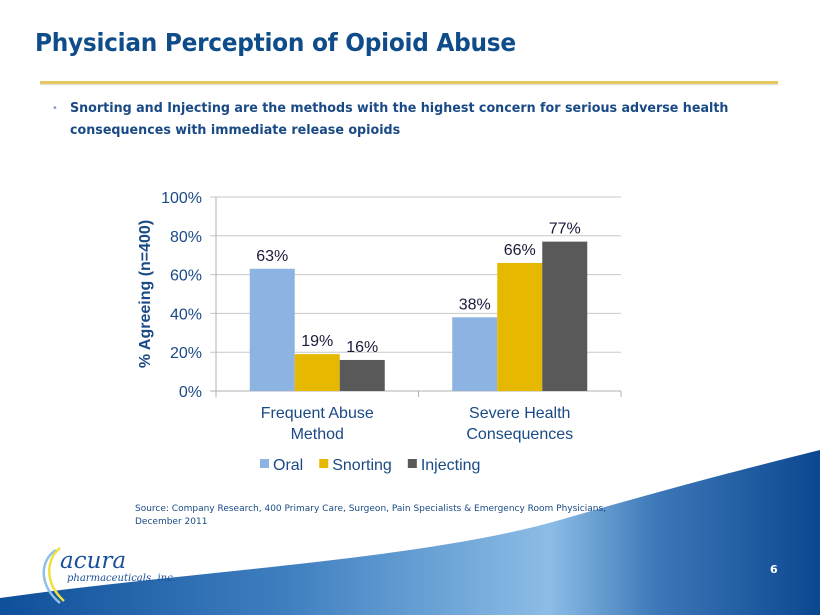  Describe the element at coordinates (362, 465) in the screenshot. I see `legend-label: Snorting` at that location.